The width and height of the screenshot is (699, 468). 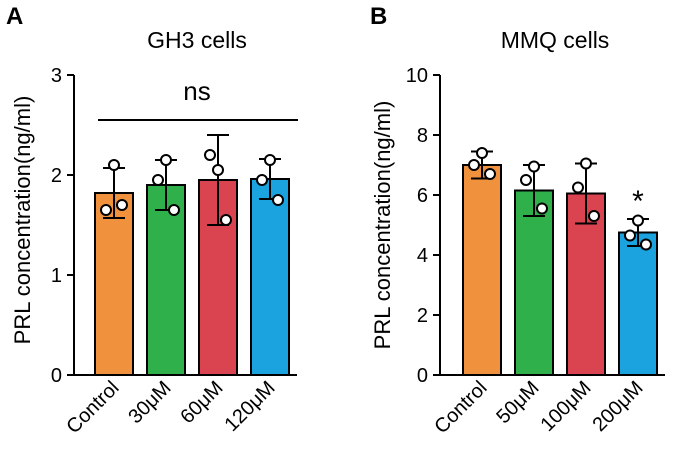 I want to click on y-tick-label-a-0: 0, so click(x=56, y=376).